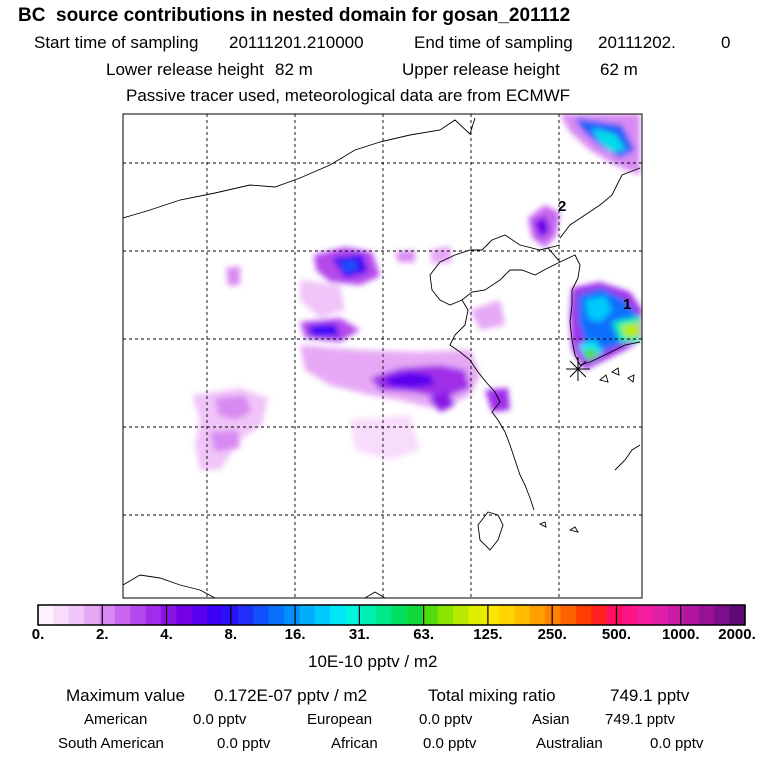 This screenshot has height=768, width=768. I want to click on receptor-star-icon, so click(578, 369).